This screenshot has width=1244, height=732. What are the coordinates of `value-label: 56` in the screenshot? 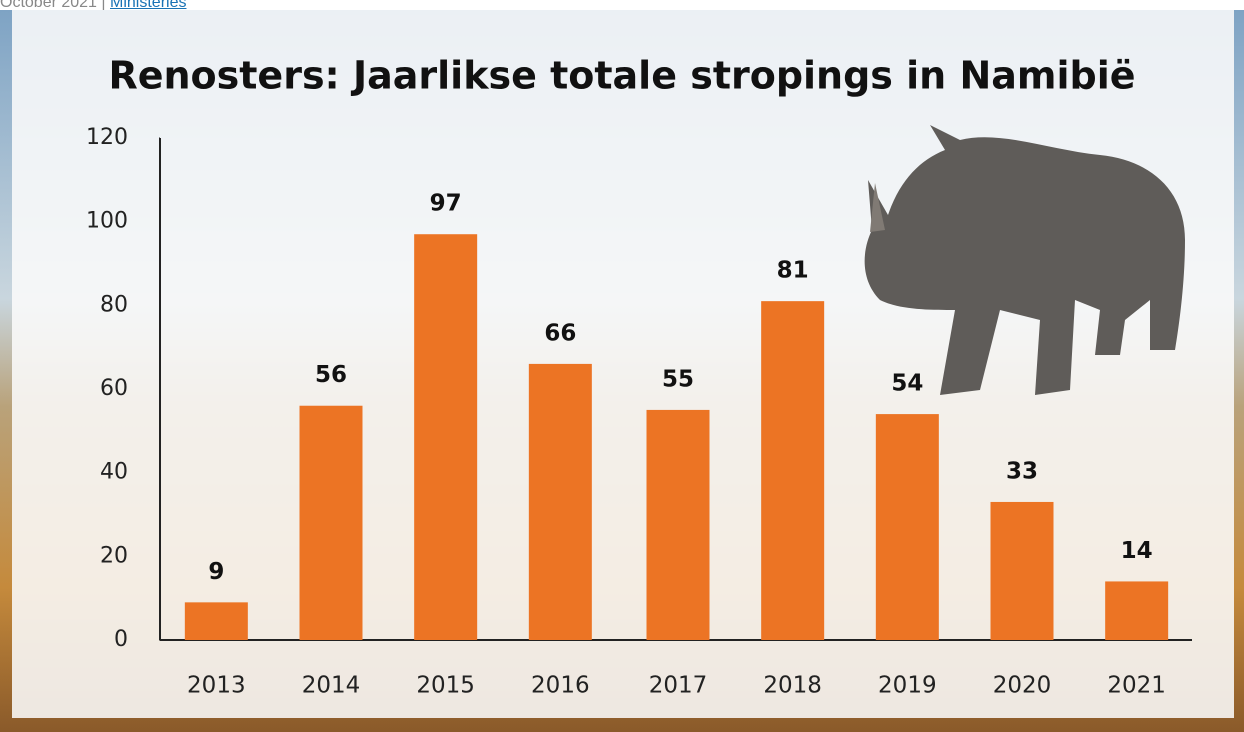 It's located at (331, 375).